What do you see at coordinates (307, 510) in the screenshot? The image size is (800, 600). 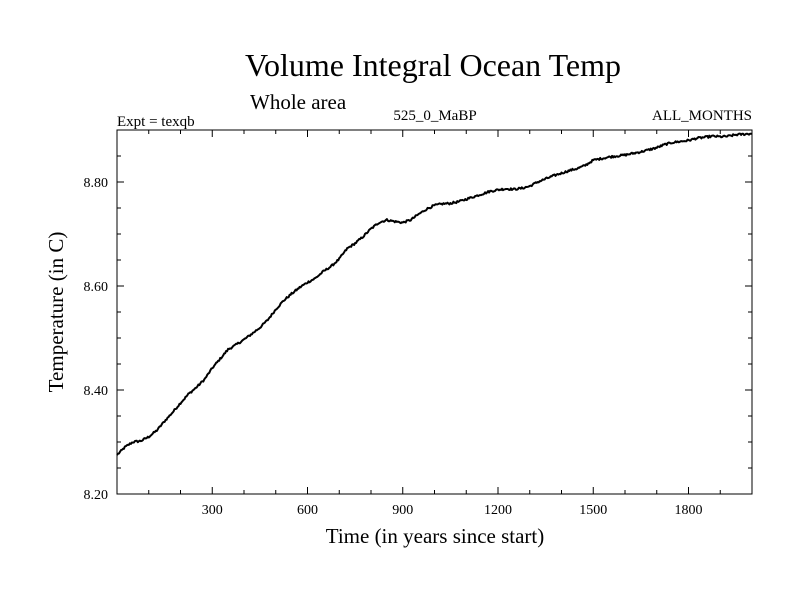 I see `x-tick-label: 600` at bounding box center [307, 510].